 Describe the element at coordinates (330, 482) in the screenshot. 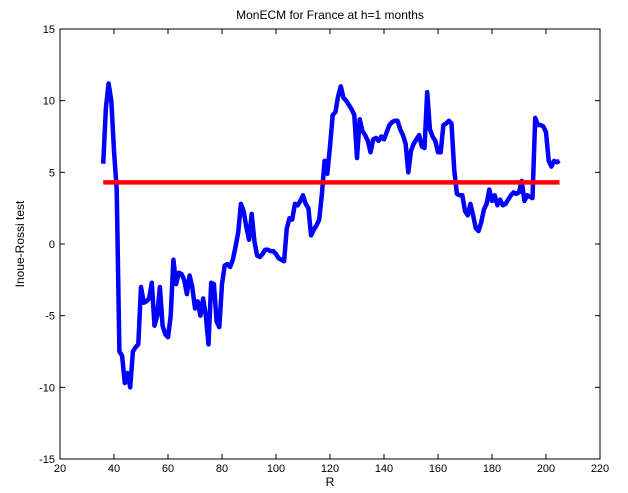

I see `x-axis-label: R` at that location.